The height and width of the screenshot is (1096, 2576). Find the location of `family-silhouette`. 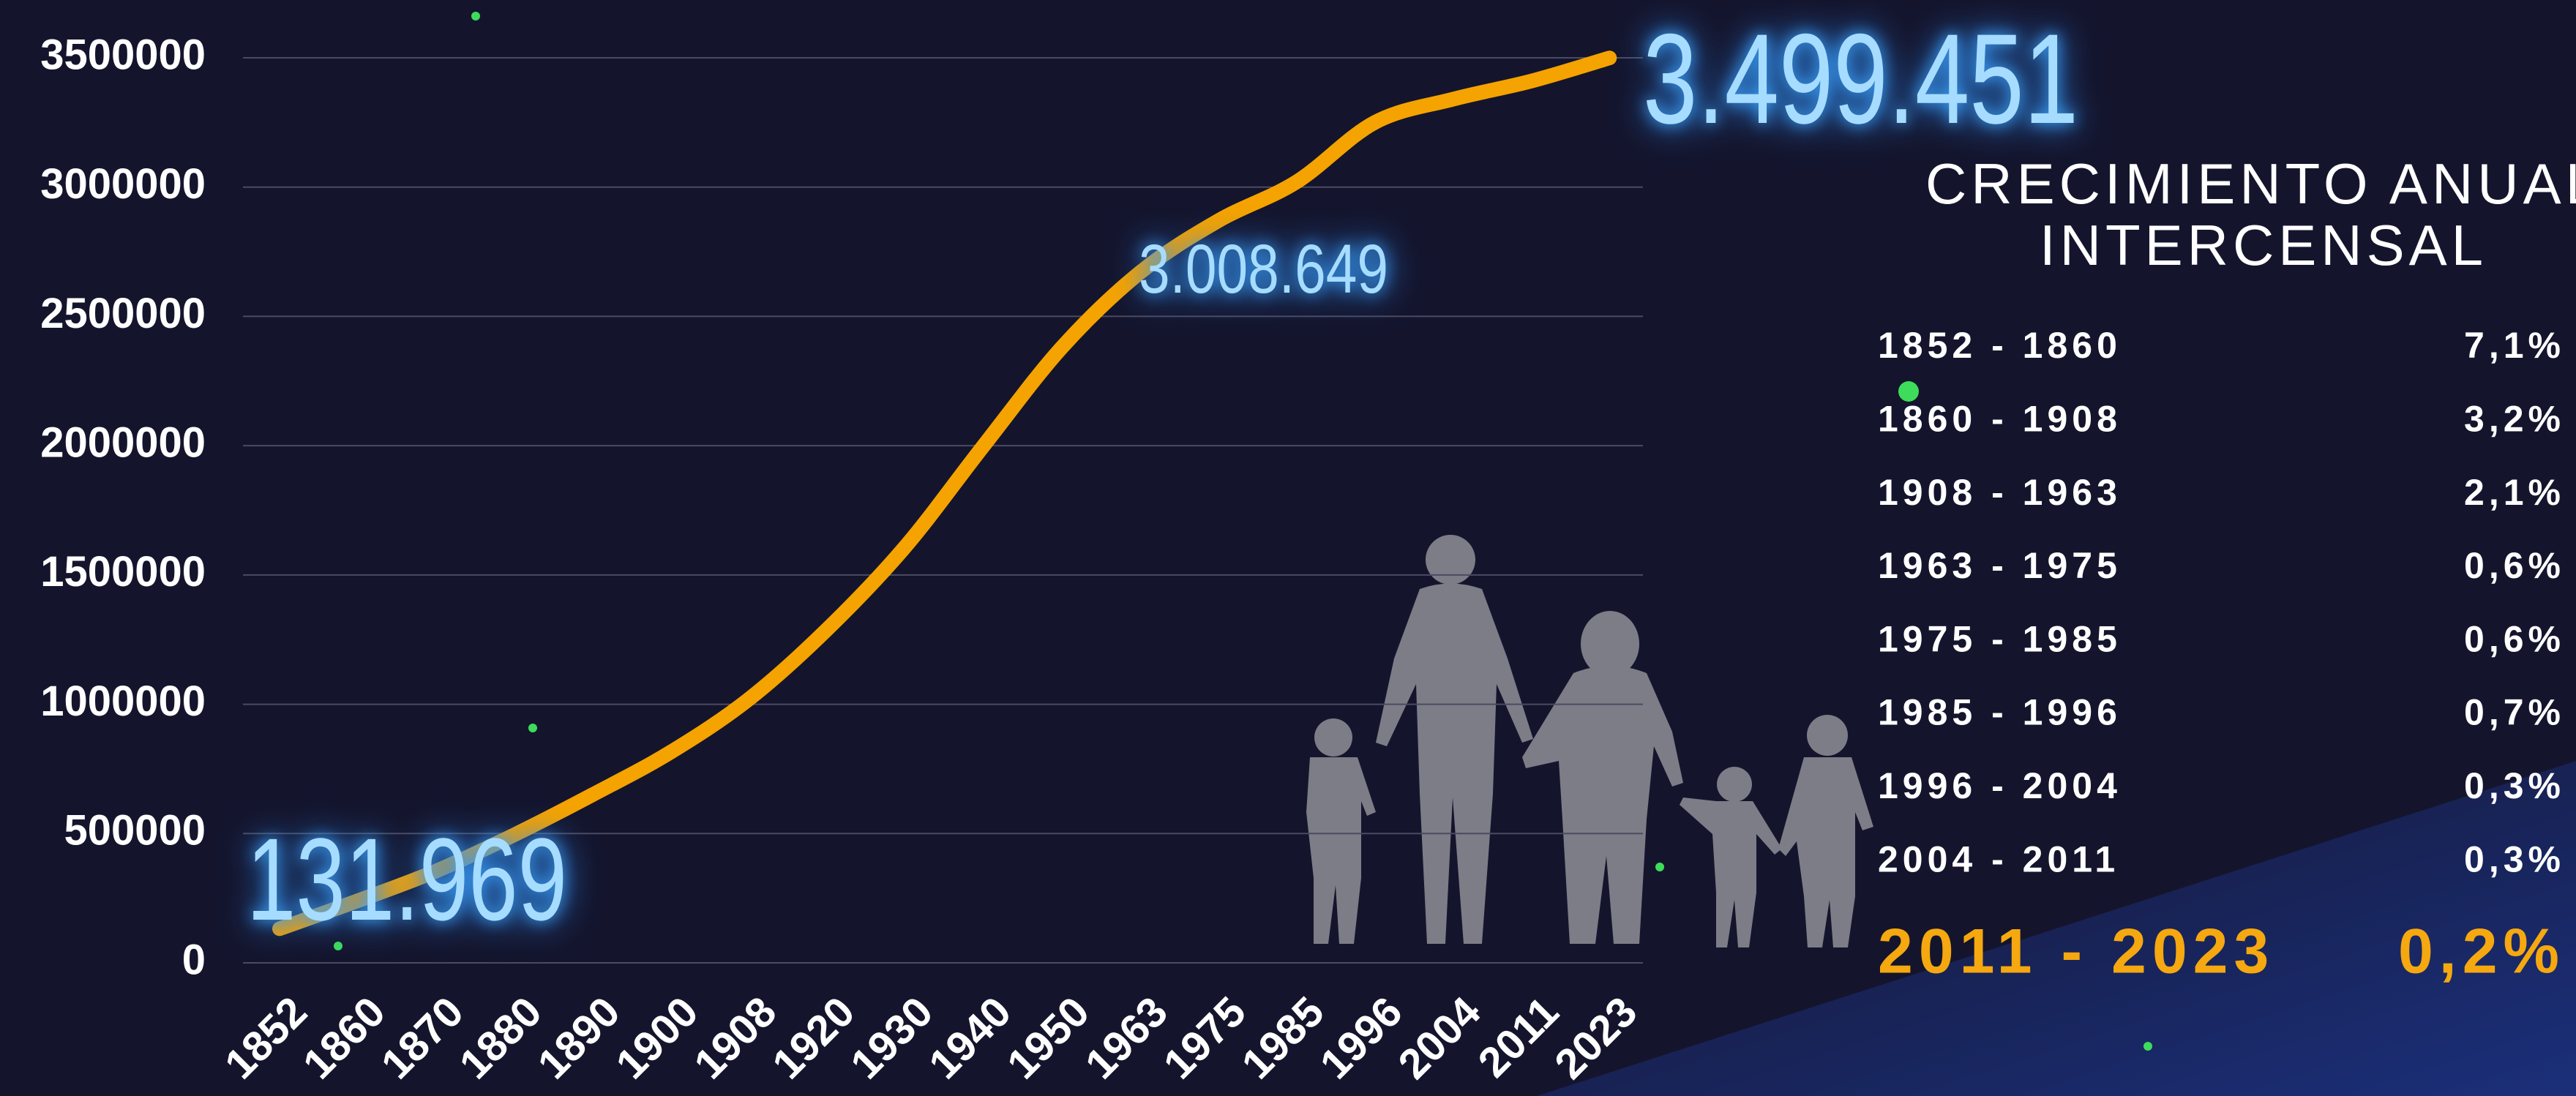

family-silhouette is located at coordinates (1589, 741).